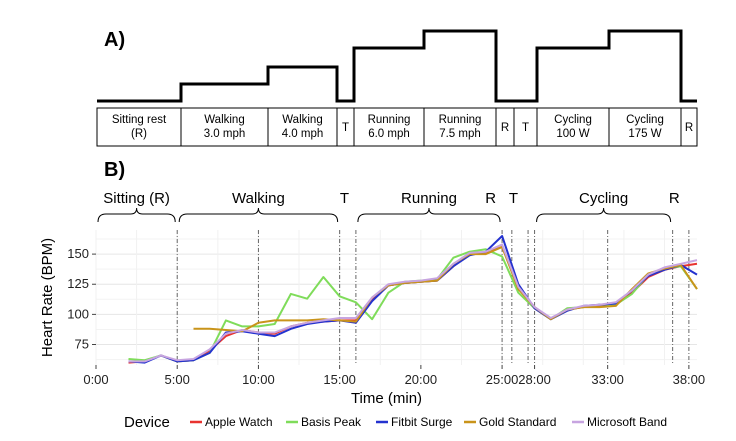  Describe the element at coordinates (177, 379) in the screenshot. I see `x-tick-label: 5:00` at that location.